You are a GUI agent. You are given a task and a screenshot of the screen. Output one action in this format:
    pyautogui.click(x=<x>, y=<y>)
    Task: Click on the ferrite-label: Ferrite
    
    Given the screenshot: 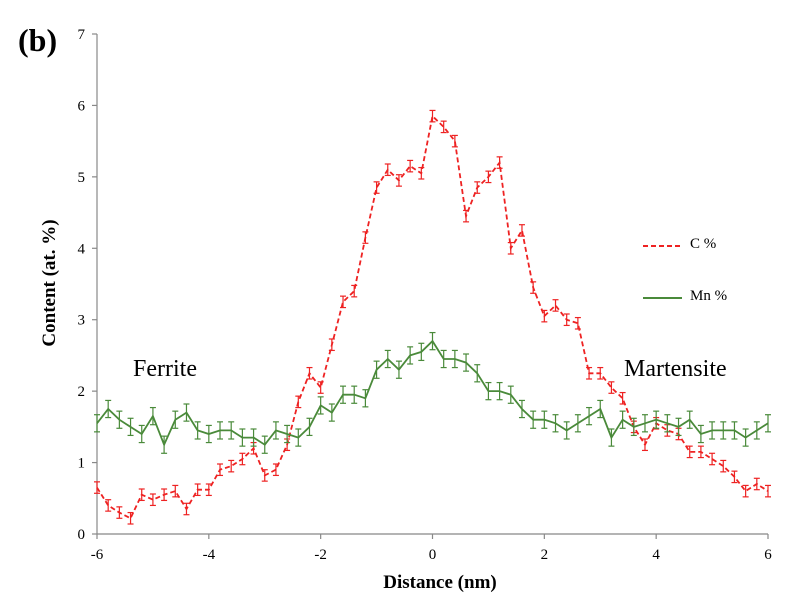 What is the action you would take?
    pyautogui.click(x=165, y=369)
    